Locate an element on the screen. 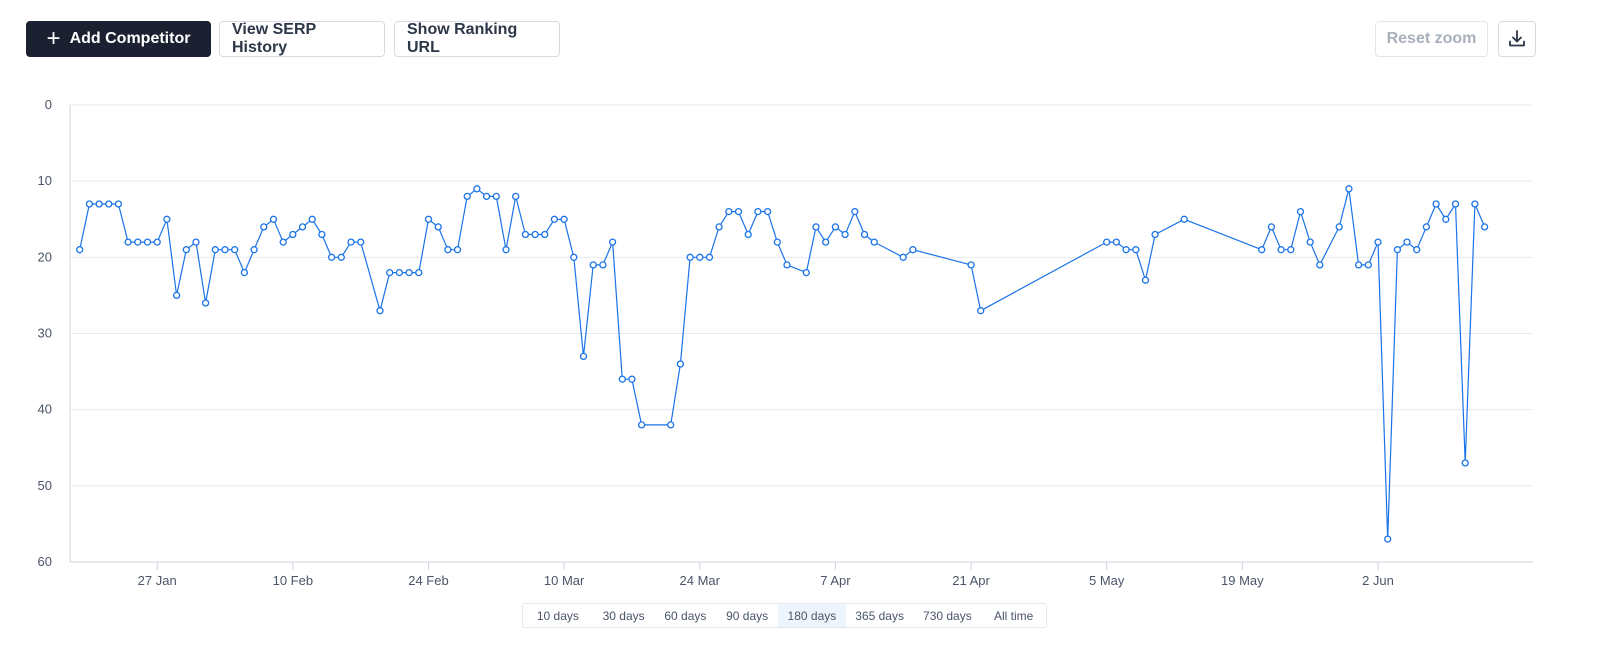  add-competitor-button: + Add Competitor is located at coordinates (118, 39).